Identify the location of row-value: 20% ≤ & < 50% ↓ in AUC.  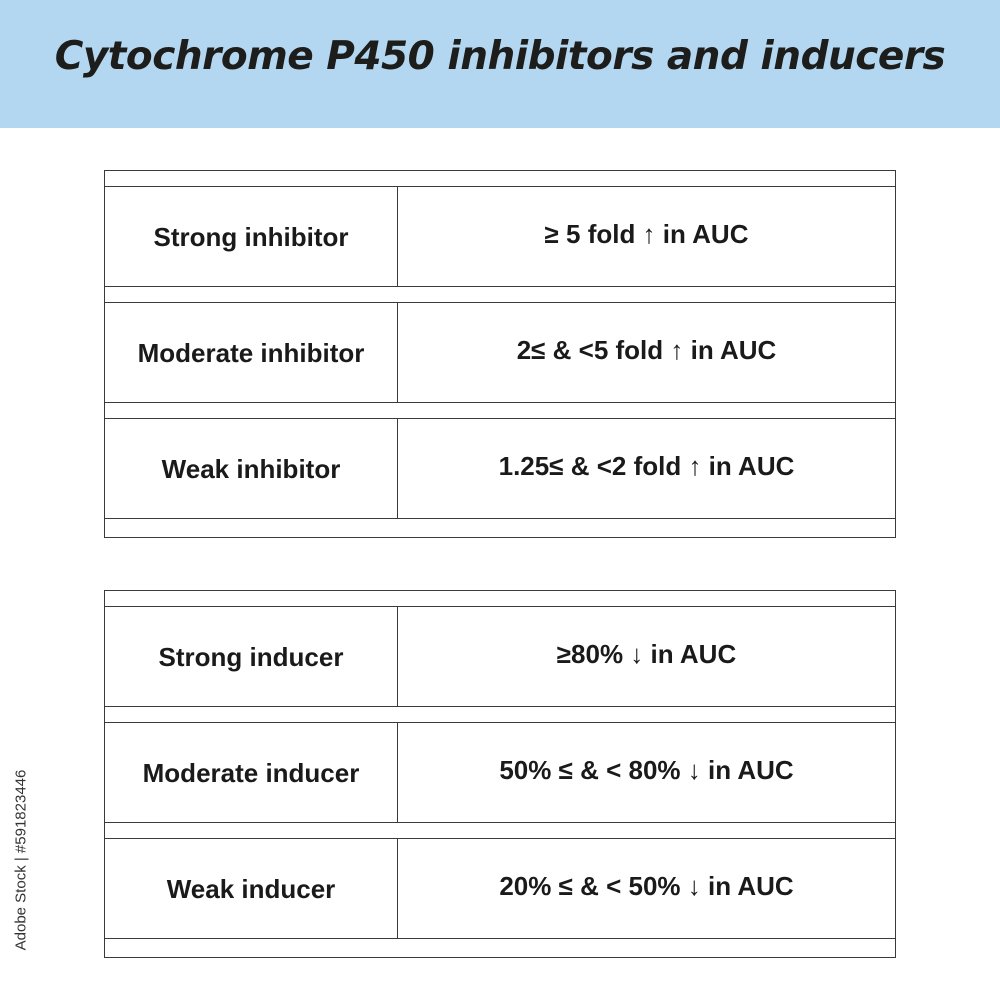
(646, 886).